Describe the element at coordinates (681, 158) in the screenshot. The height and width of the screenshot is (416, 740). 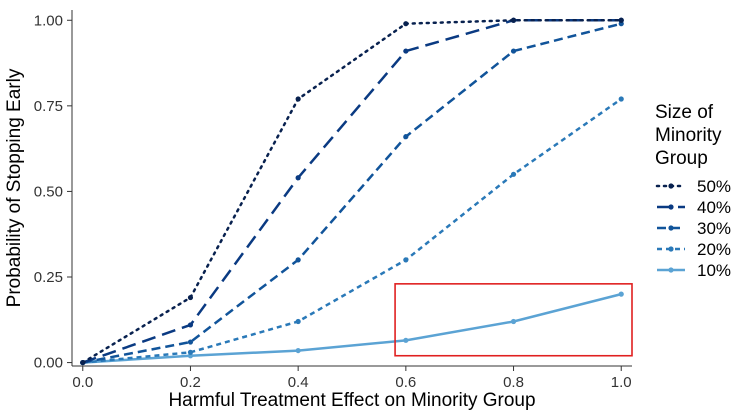
I see `legend-title: Group` at that location.